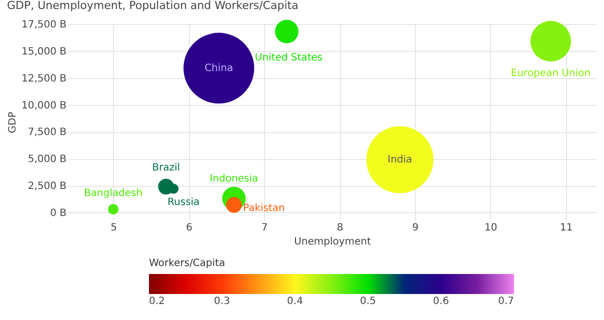  I want to click on series-label: Indonesia, so click(234, 178).